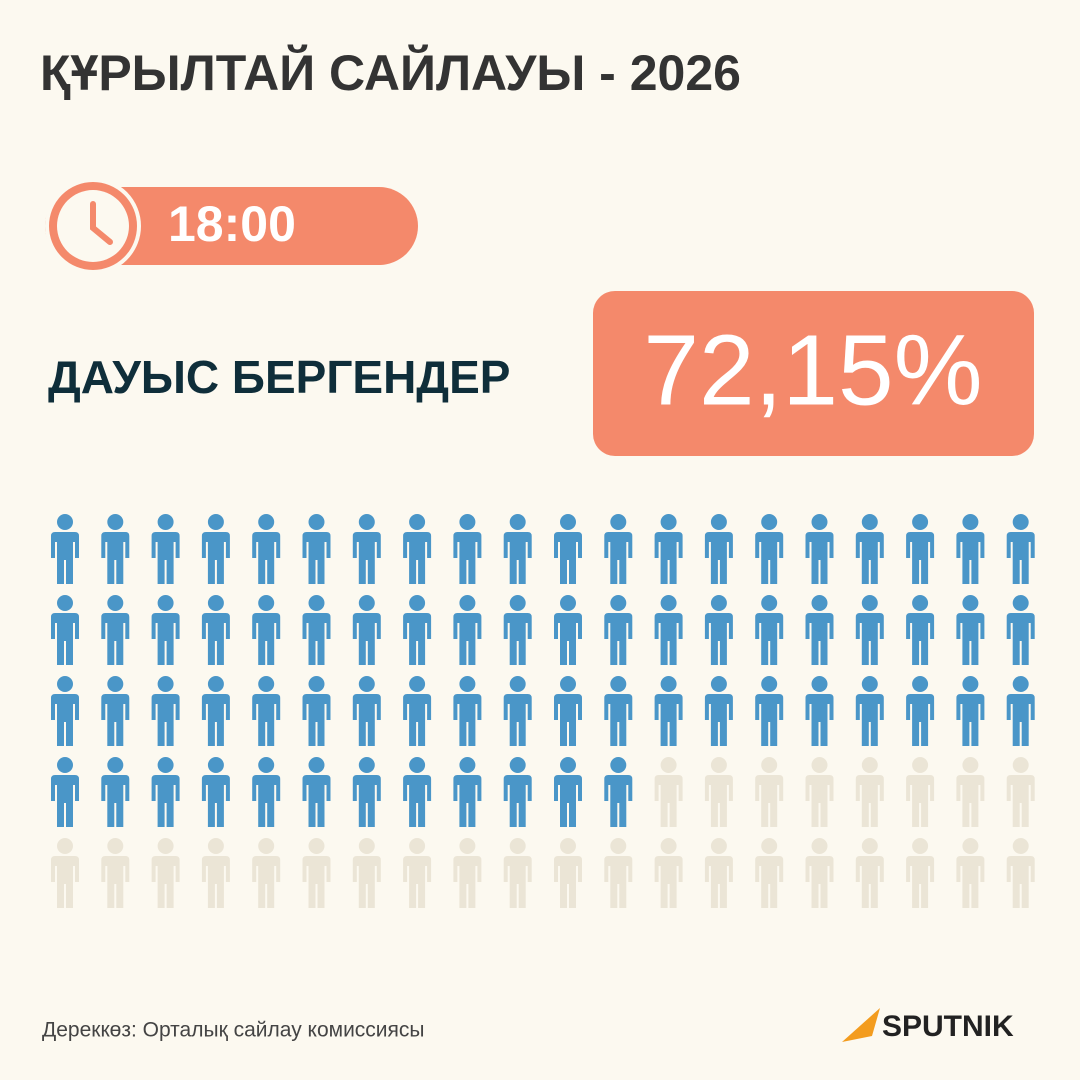 The width and height of the screenshot is (1080, 1080). I want to click on time-badge, so click(231, 226).